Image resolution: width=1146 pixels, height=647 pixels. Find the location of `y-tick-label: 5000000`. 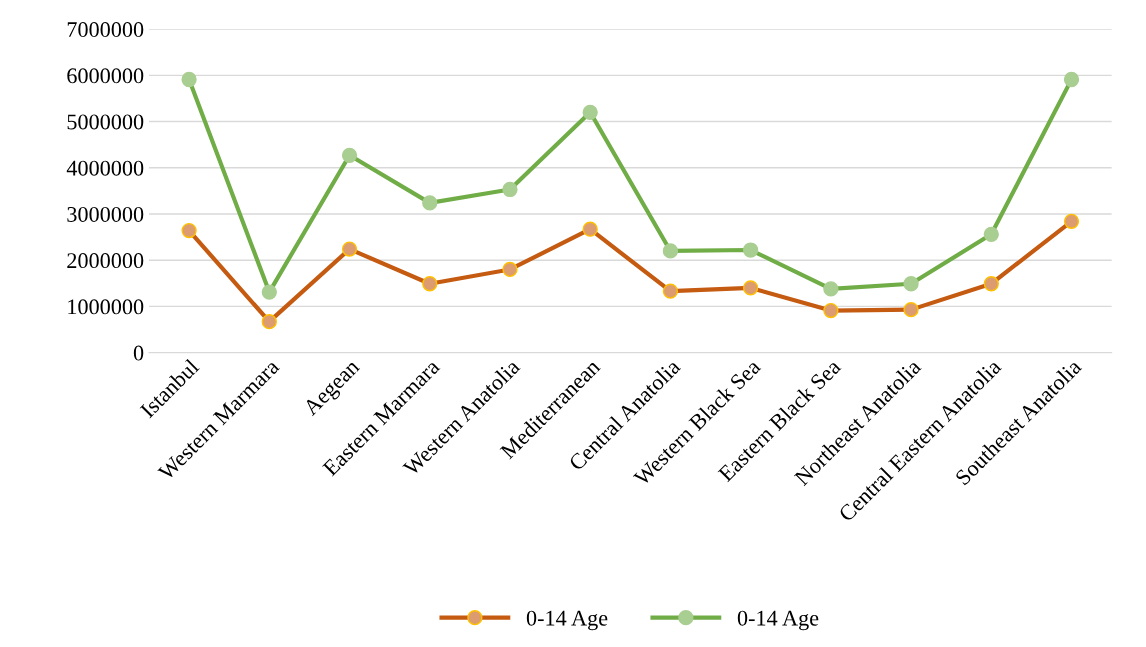

y-tick-label: 5000000 is located at coordinates (105, 122).